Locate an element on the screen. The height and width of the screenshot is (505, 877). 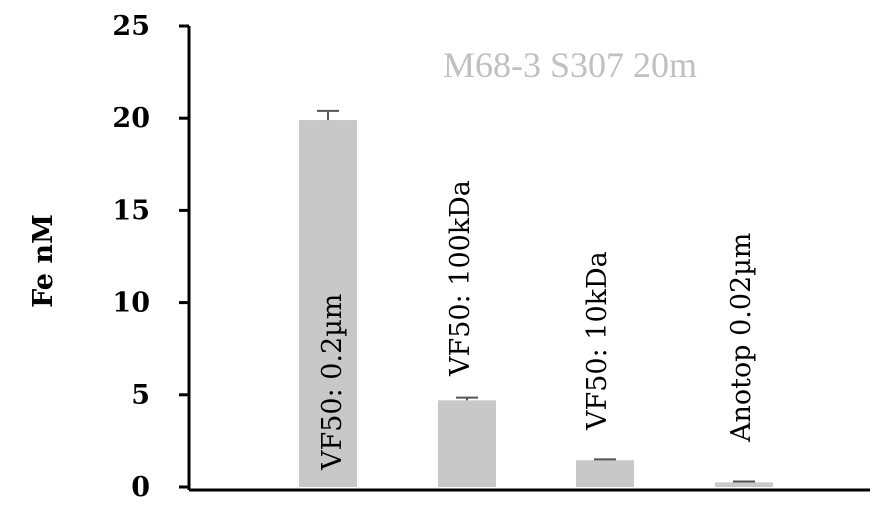
bar-label: Anotop 0.02µm is located at coordinates (741, 338).